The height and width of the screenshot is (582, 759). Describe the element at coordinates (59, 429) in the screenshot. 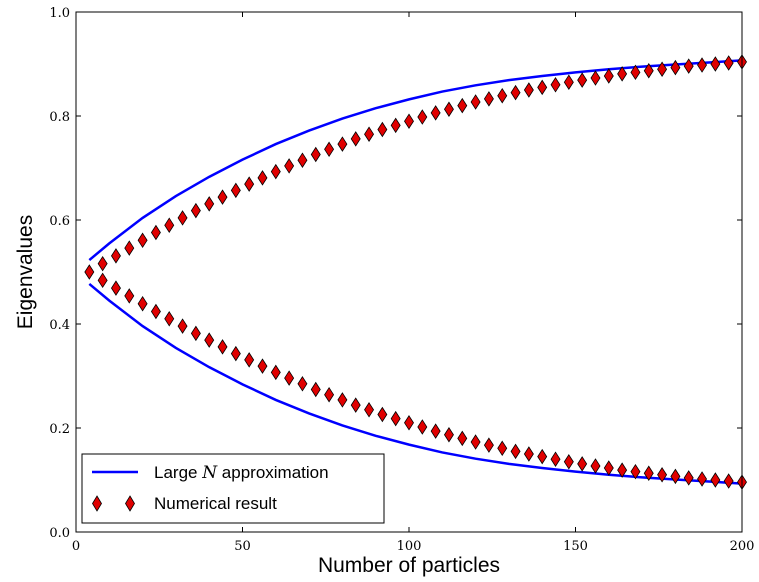

I see `y-tick-label: 0.2` at that location.